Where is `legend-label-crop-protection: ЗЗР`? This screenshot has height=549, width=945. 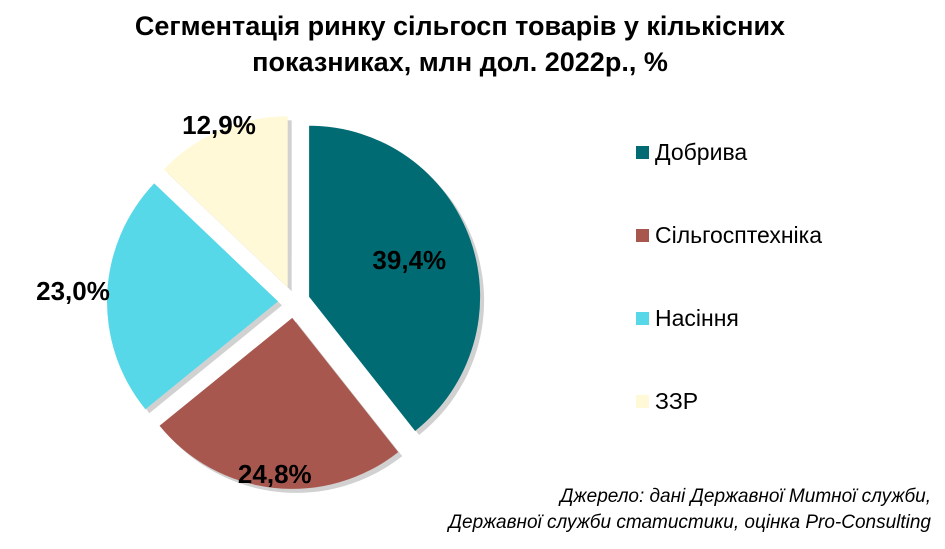
legend-label-crop-protection: ЗЗР is located at coordinates (677, 400).